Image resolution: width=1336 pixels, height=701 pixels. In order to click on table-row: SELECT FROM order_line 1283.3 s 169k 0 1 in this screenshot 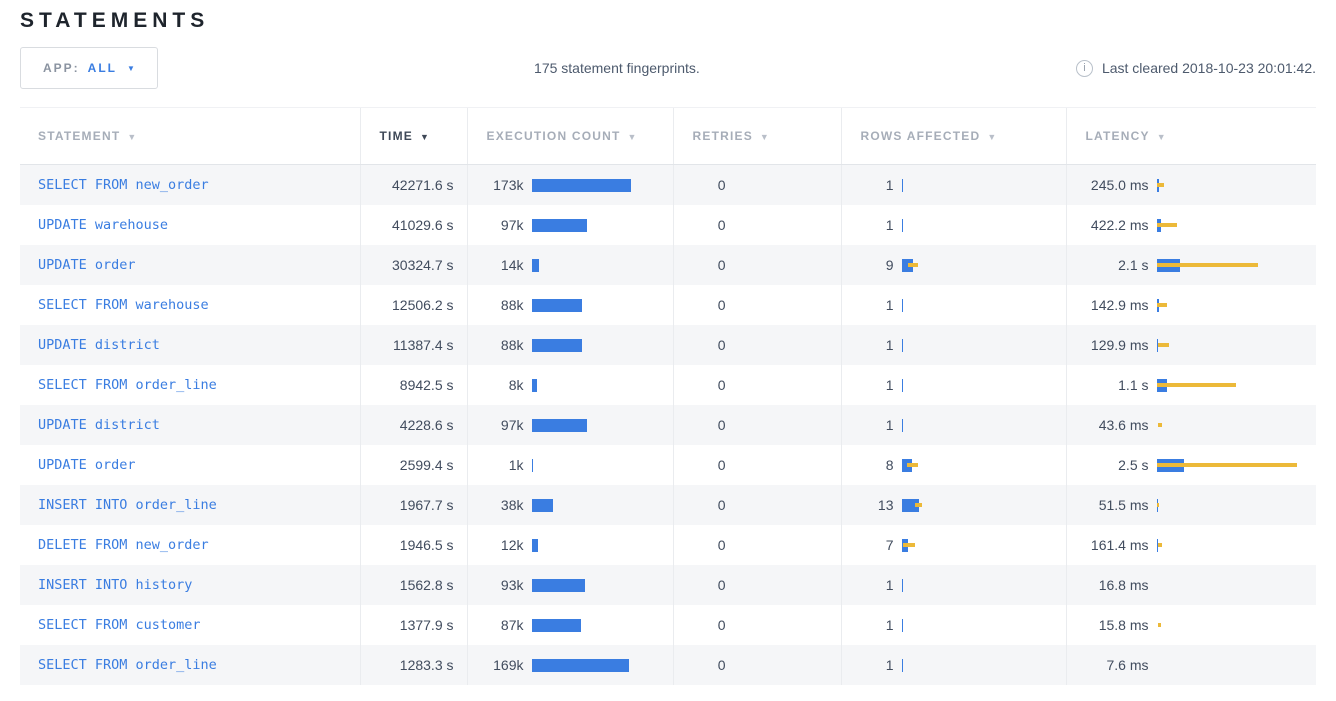, I will do `click(668, 665)`.